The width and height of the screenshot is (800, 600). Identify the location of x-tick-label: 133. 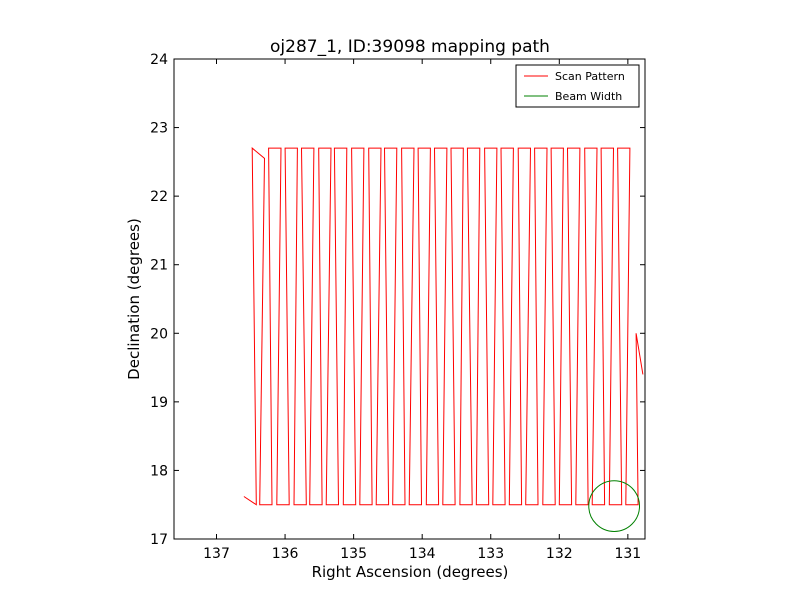
(490, 554).